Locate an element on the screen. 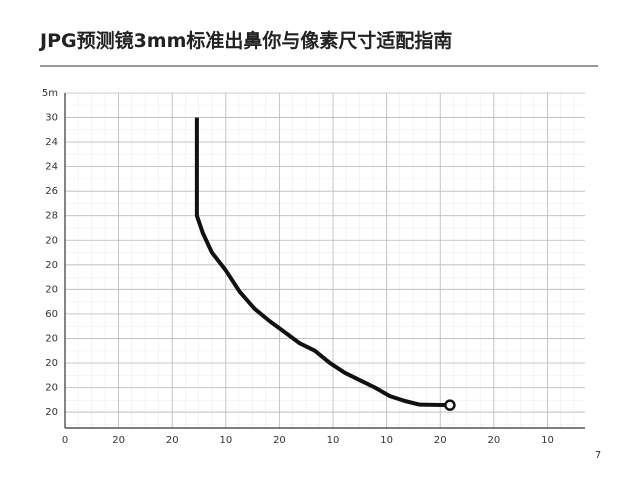 The width and height of the screenshot is (640, 480). title: JPG预测镜3mm标准出鼻你与像素尺寸适配指南 is located at coordinates (245, 40).